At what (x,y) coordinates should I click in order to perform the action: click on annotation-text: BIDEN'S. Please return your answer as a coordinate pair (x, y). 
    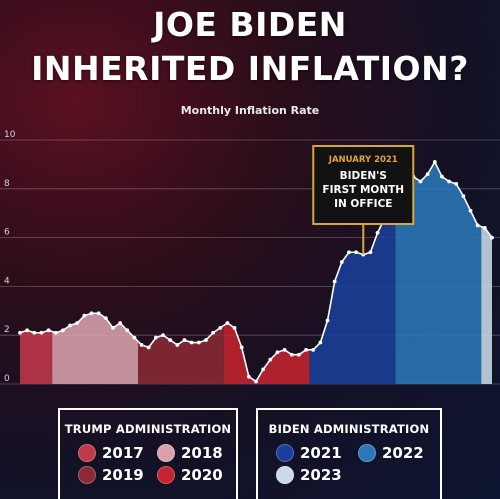
    Looking at the image, I should click on (363, 176).